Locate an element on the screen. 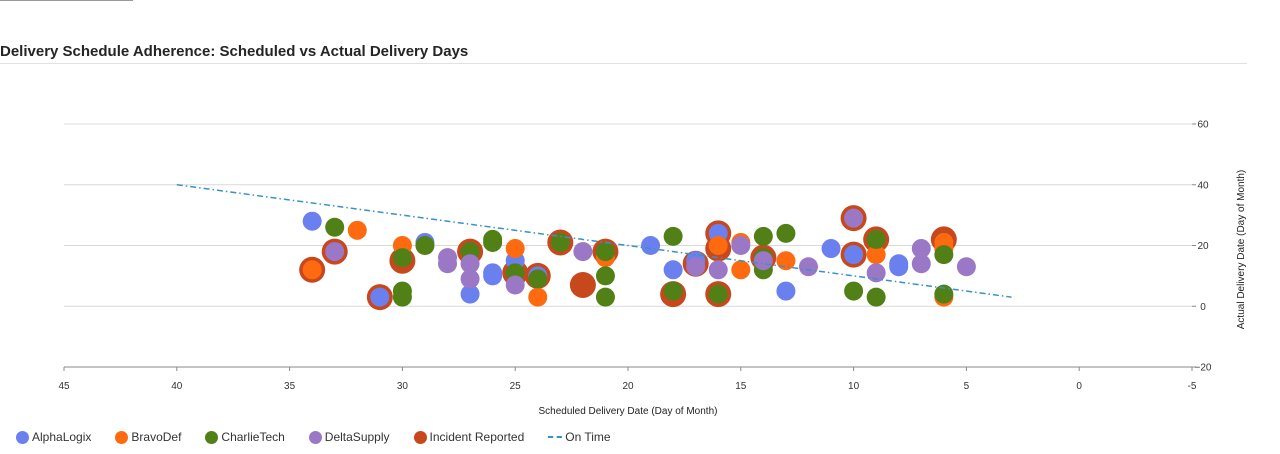 The image size is (1280, 454). x-tick-label: 45 is located at coordinates (64, 386).